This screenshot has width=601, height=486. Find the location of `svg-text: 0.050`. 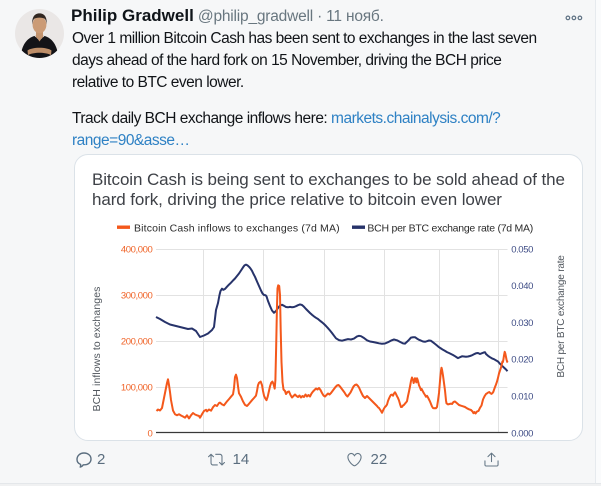

svg-text: 0.050 is located at coordinates (522, 249).